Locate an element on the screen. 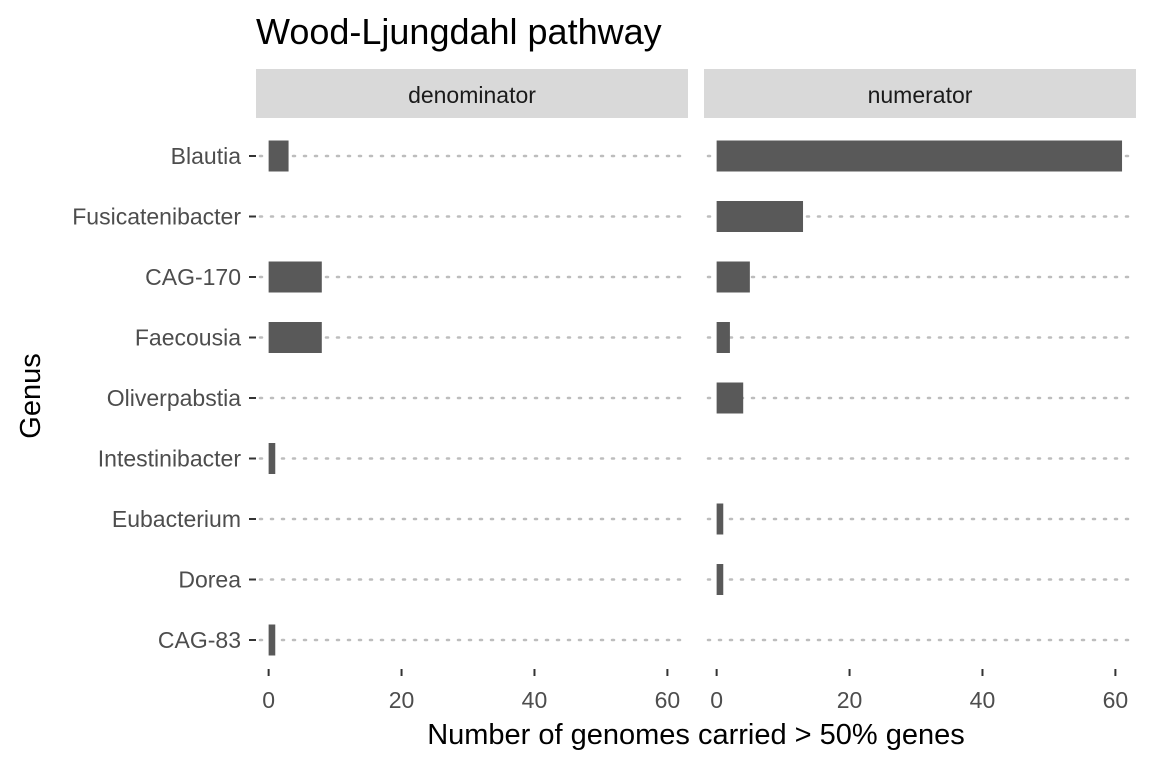 The height and width of the screenshot is (768, 1152). facet-strip-denominator is located at coordinates (472, 93).